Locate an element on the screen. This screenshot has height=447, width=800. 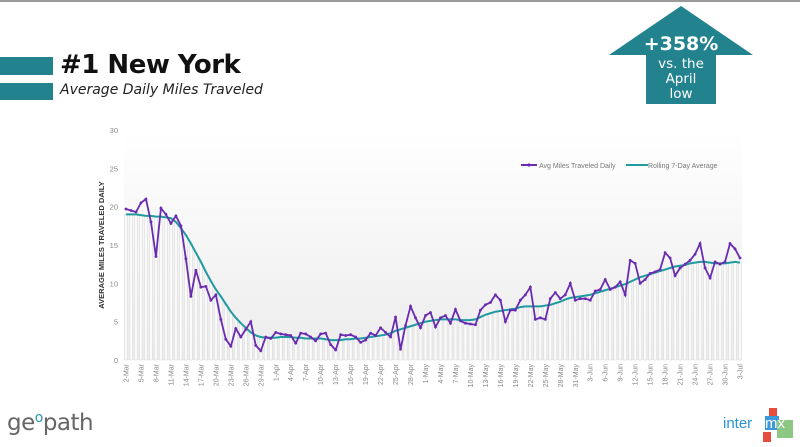
x-tick-label: 26-Mar is located at coordinates (246, 374).